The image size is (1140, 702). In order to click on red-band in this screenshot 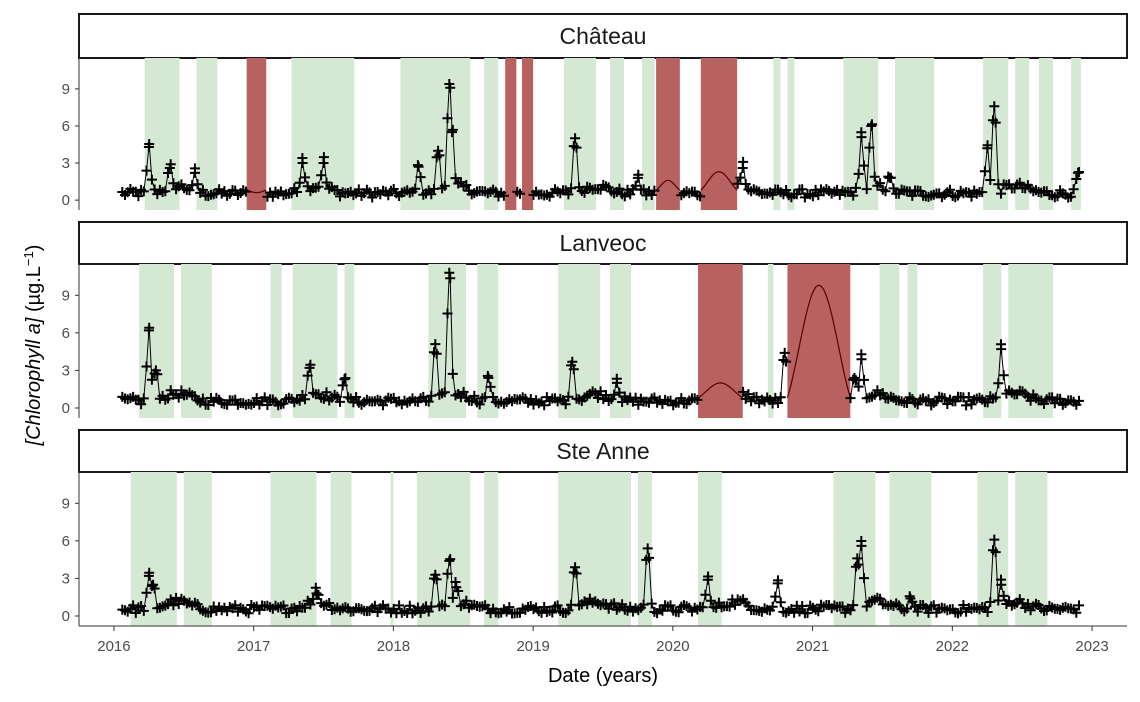, I will do `click(668, 134)`.